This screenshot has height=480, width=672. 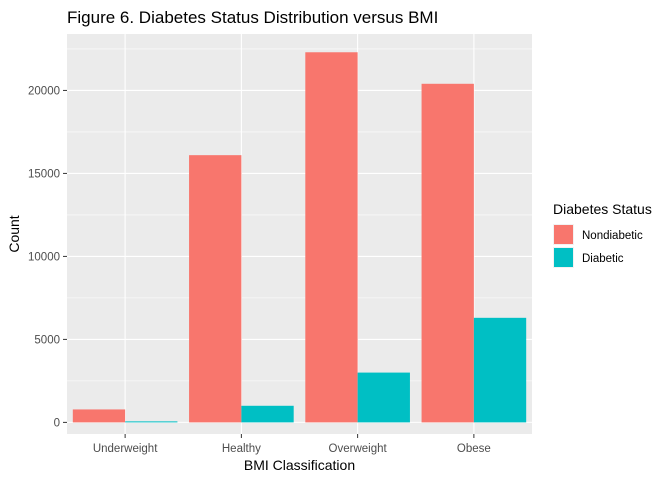 What do you see at coordinates (299, 465) in the screenshot?
I see `x-axis-title: BMI Classification` at bounding box center [299, 465].